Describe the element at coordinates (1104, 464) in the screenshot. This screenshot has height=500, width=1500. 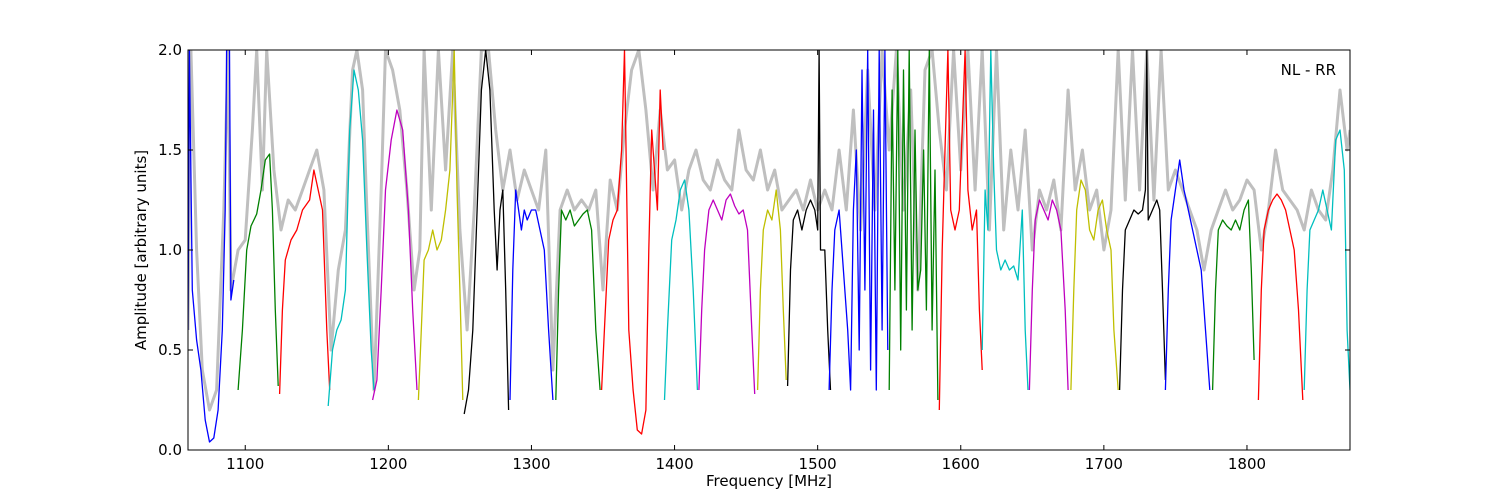
I see `x-tick-label: 1700` at that location.